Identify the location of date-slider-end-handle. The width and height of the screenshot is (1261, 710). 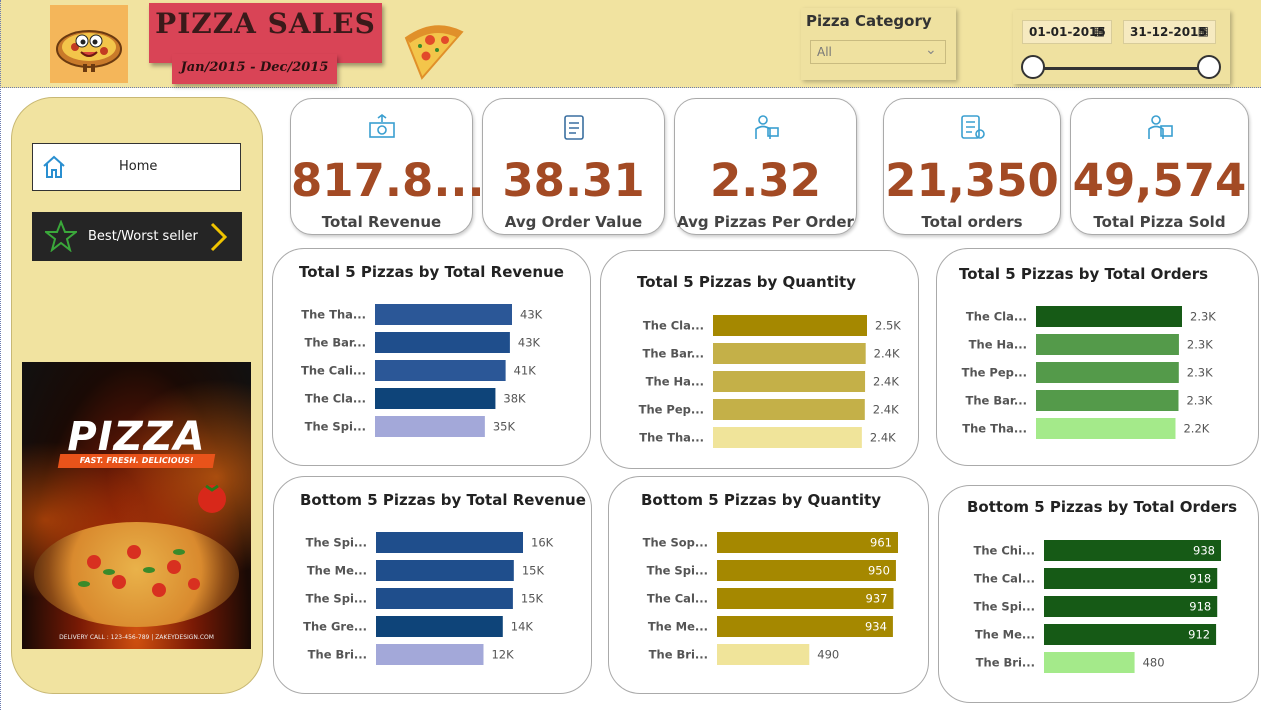
(1209, 67).